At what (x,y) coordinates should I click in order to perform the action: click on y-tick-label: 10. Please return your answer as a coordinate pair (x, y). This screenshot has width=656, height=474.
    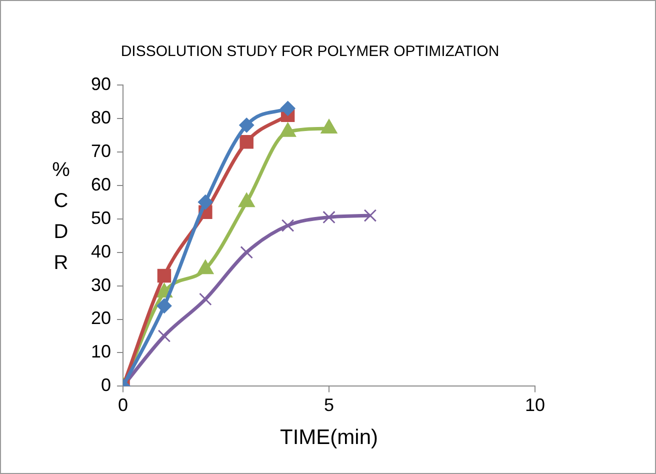
    Looking at the image, I should click on (101, 352).